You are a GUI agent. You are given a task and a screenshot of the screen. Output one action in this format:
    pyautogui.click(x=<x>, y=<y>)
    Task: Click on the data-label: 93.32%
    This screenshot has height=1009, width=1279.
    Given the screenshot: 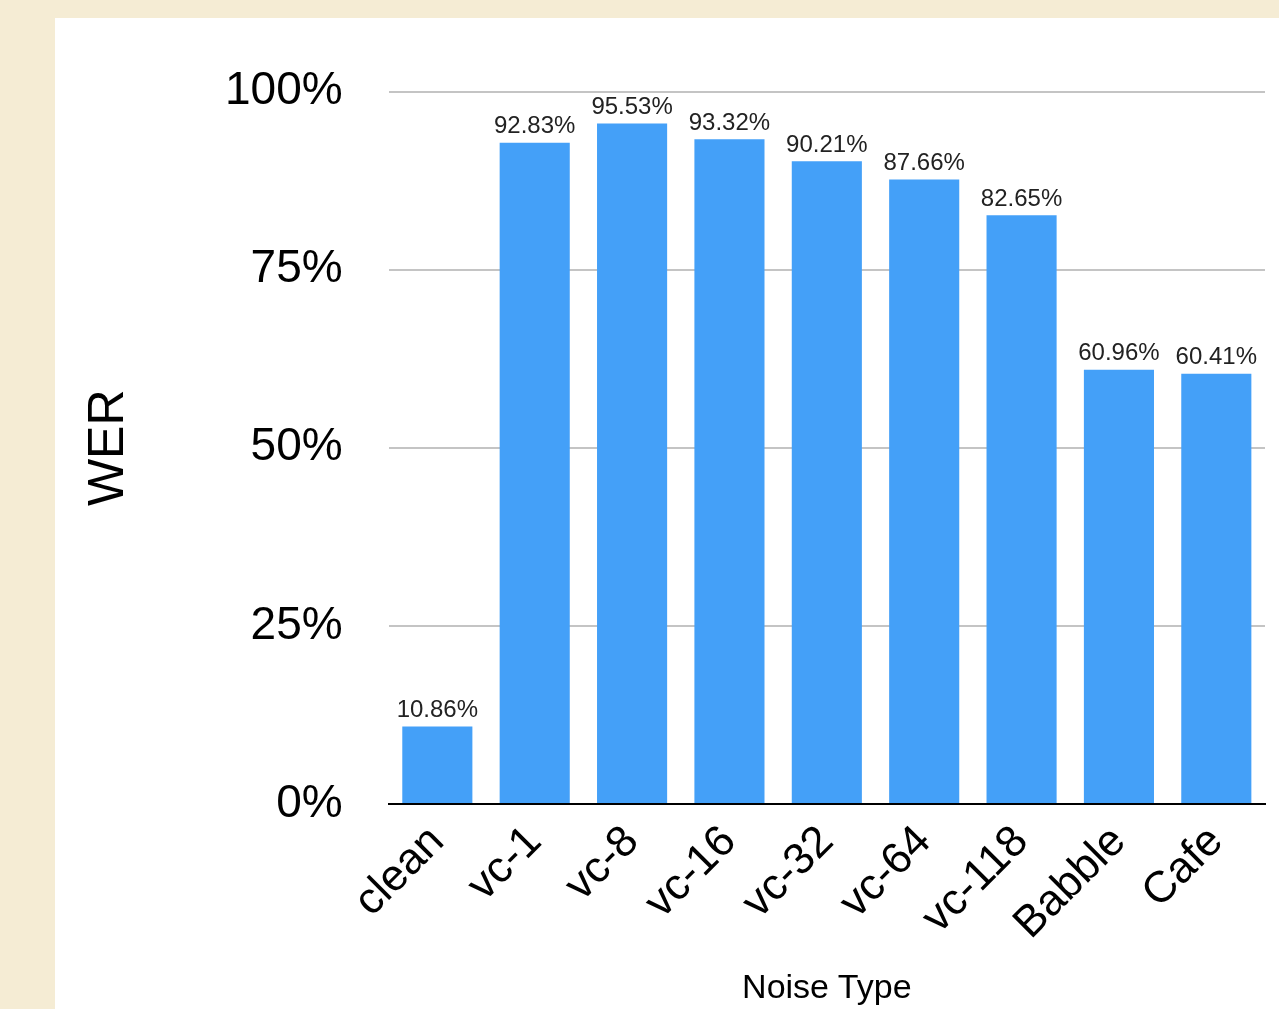 What is the action you would take?
    pyautogui.click(x=729, y=121)
    